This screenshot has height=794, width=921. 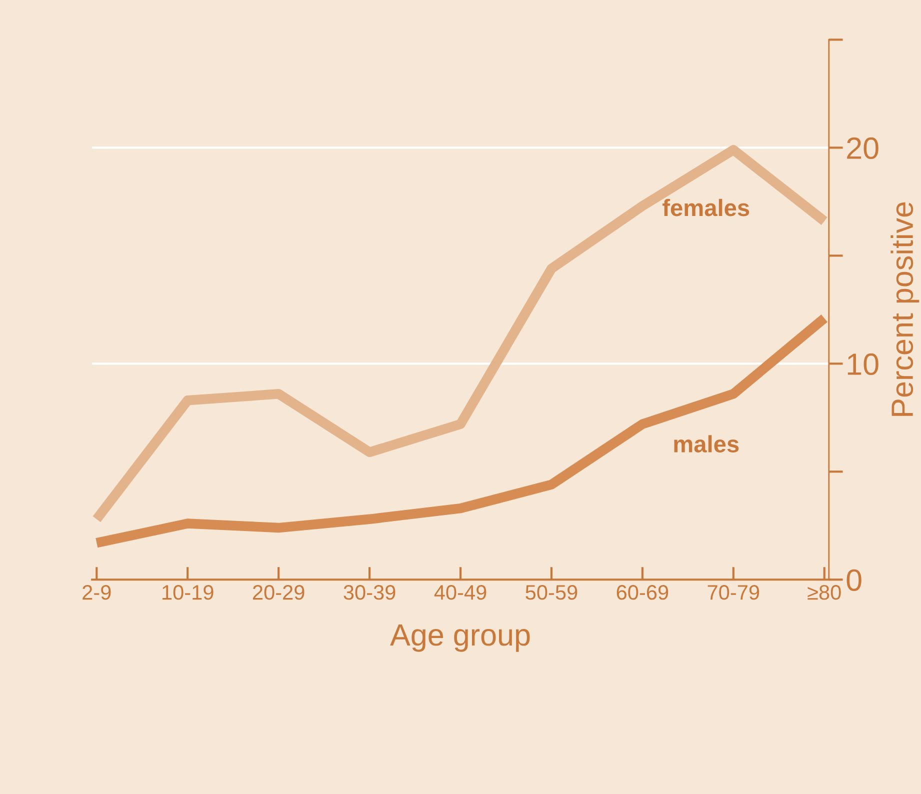 I want to click on y-tick-label: 10, so click(x=863, y=364).